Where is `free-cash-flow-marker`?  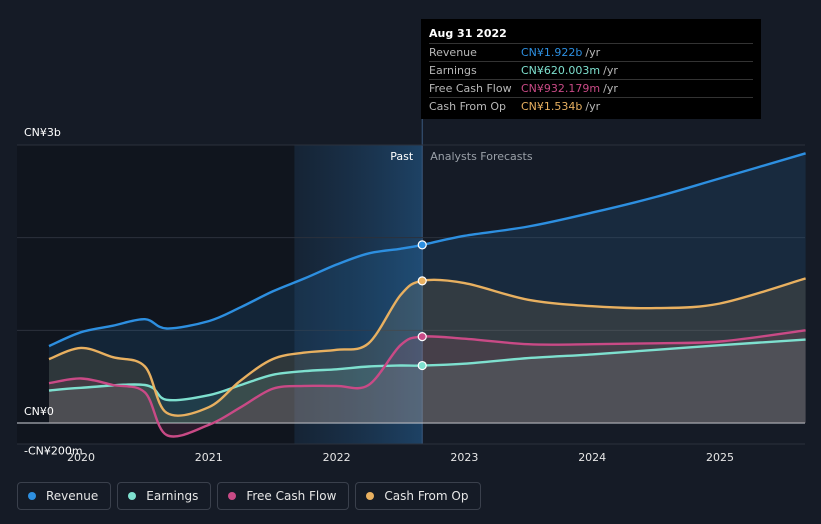 free-cash-flow-marker is located at coordinates (422, 337).